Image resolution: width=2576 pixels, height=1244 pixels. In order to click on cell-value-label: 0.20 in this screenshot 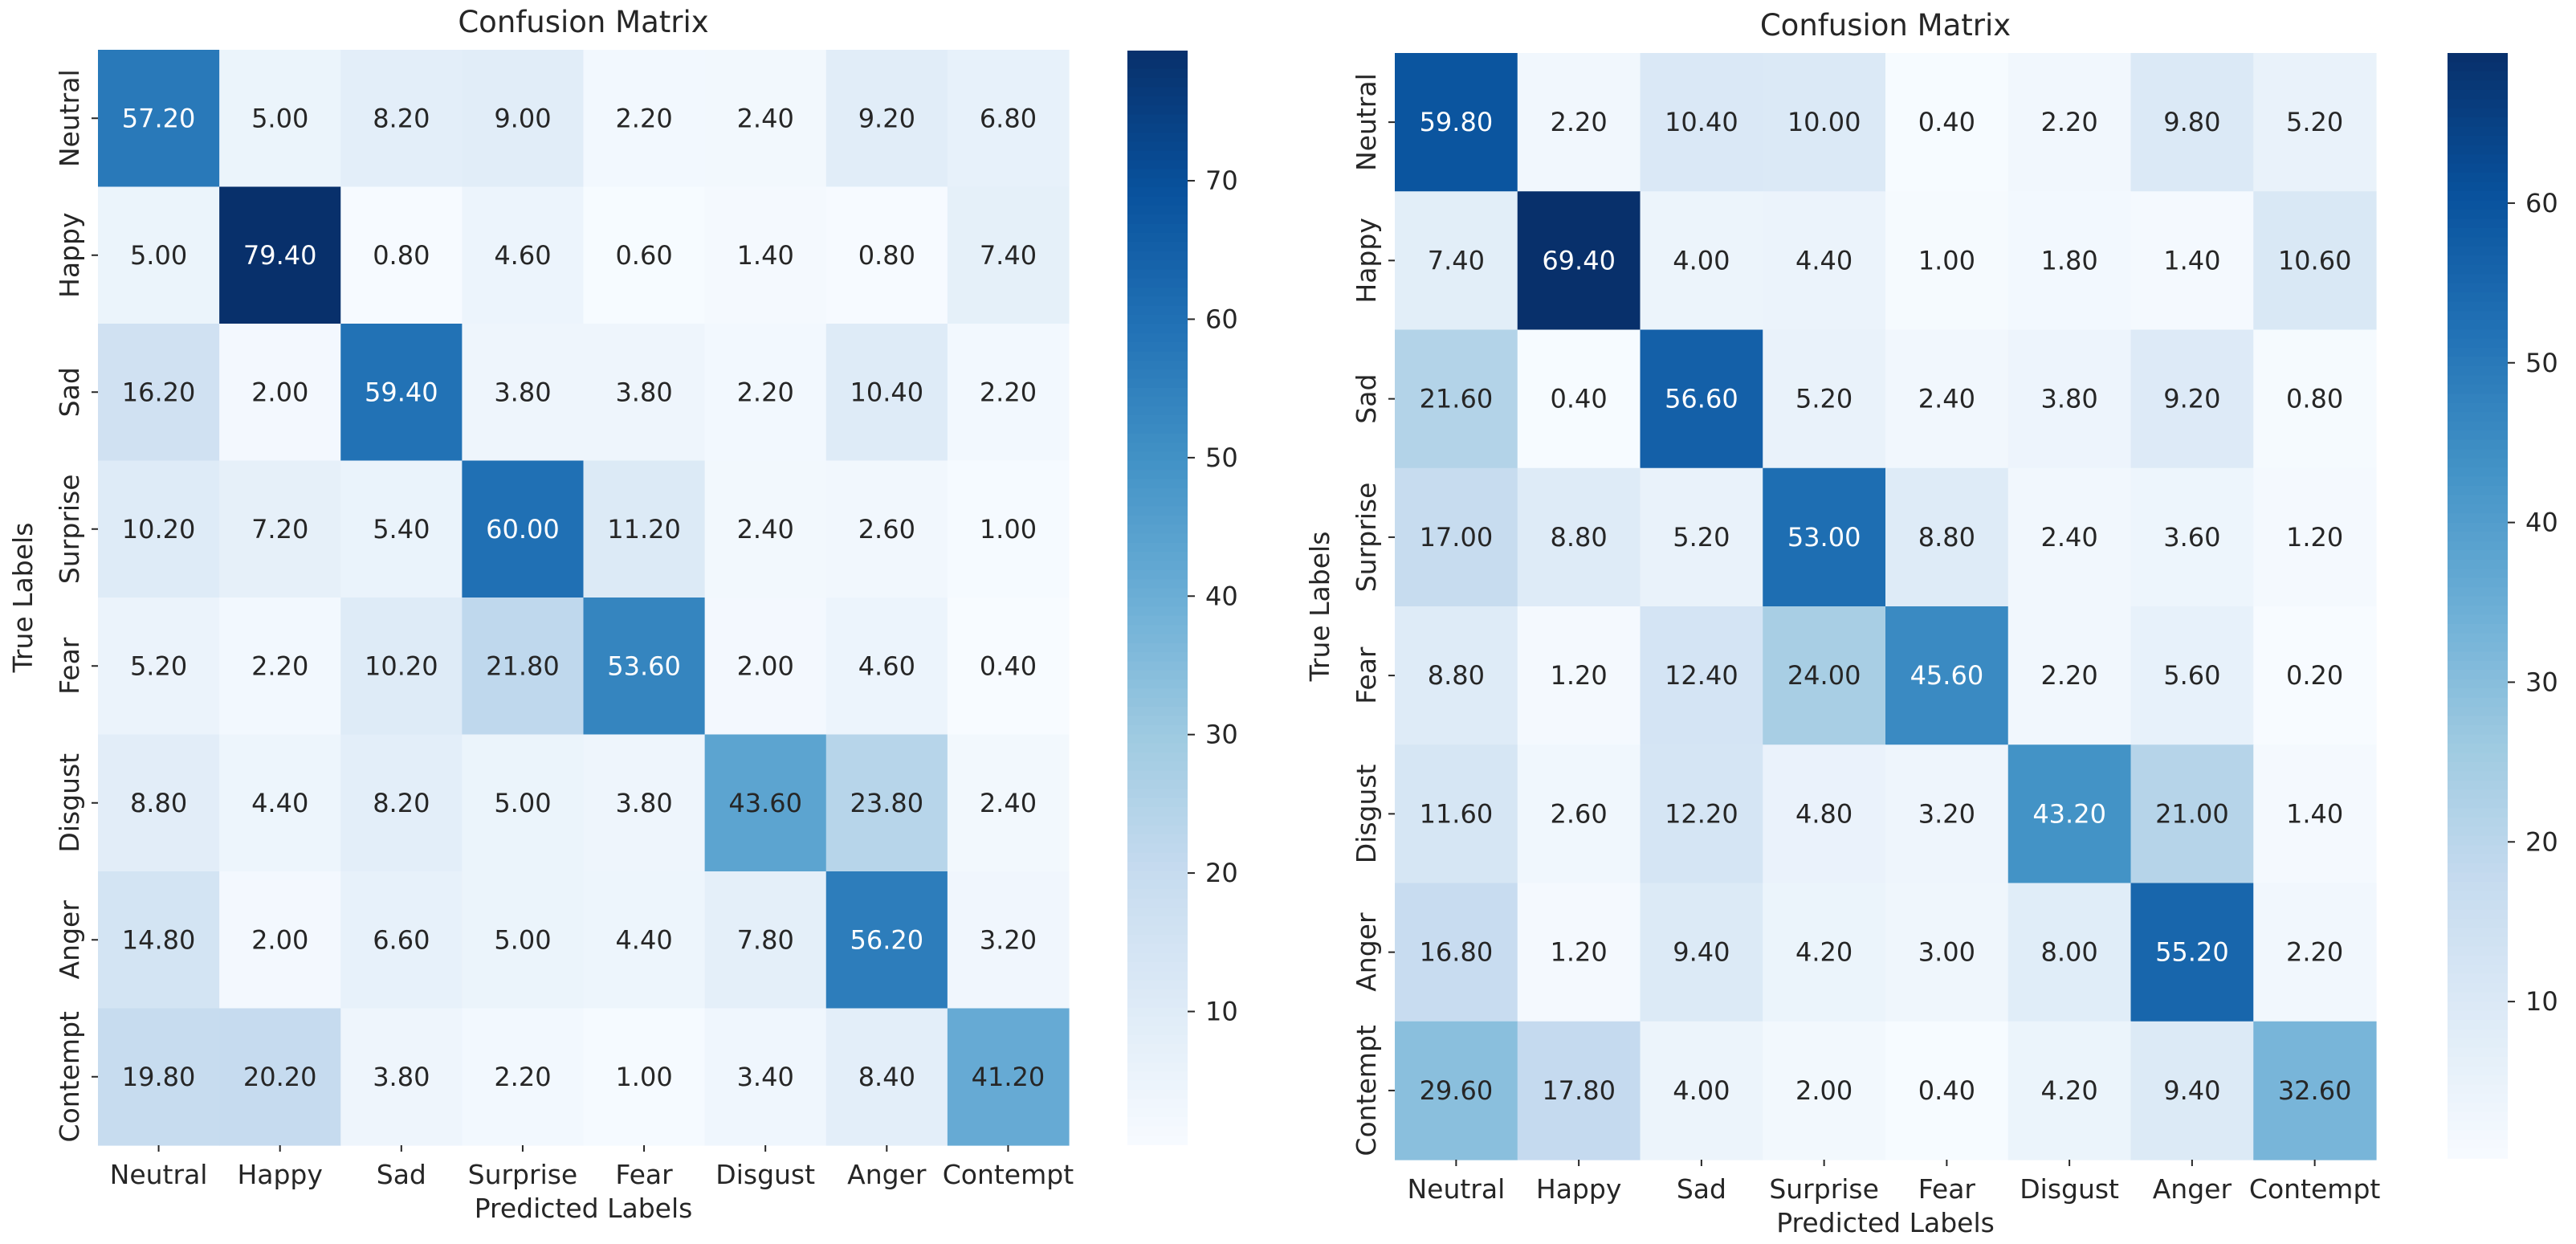, I will do `click(2314, 675)`.